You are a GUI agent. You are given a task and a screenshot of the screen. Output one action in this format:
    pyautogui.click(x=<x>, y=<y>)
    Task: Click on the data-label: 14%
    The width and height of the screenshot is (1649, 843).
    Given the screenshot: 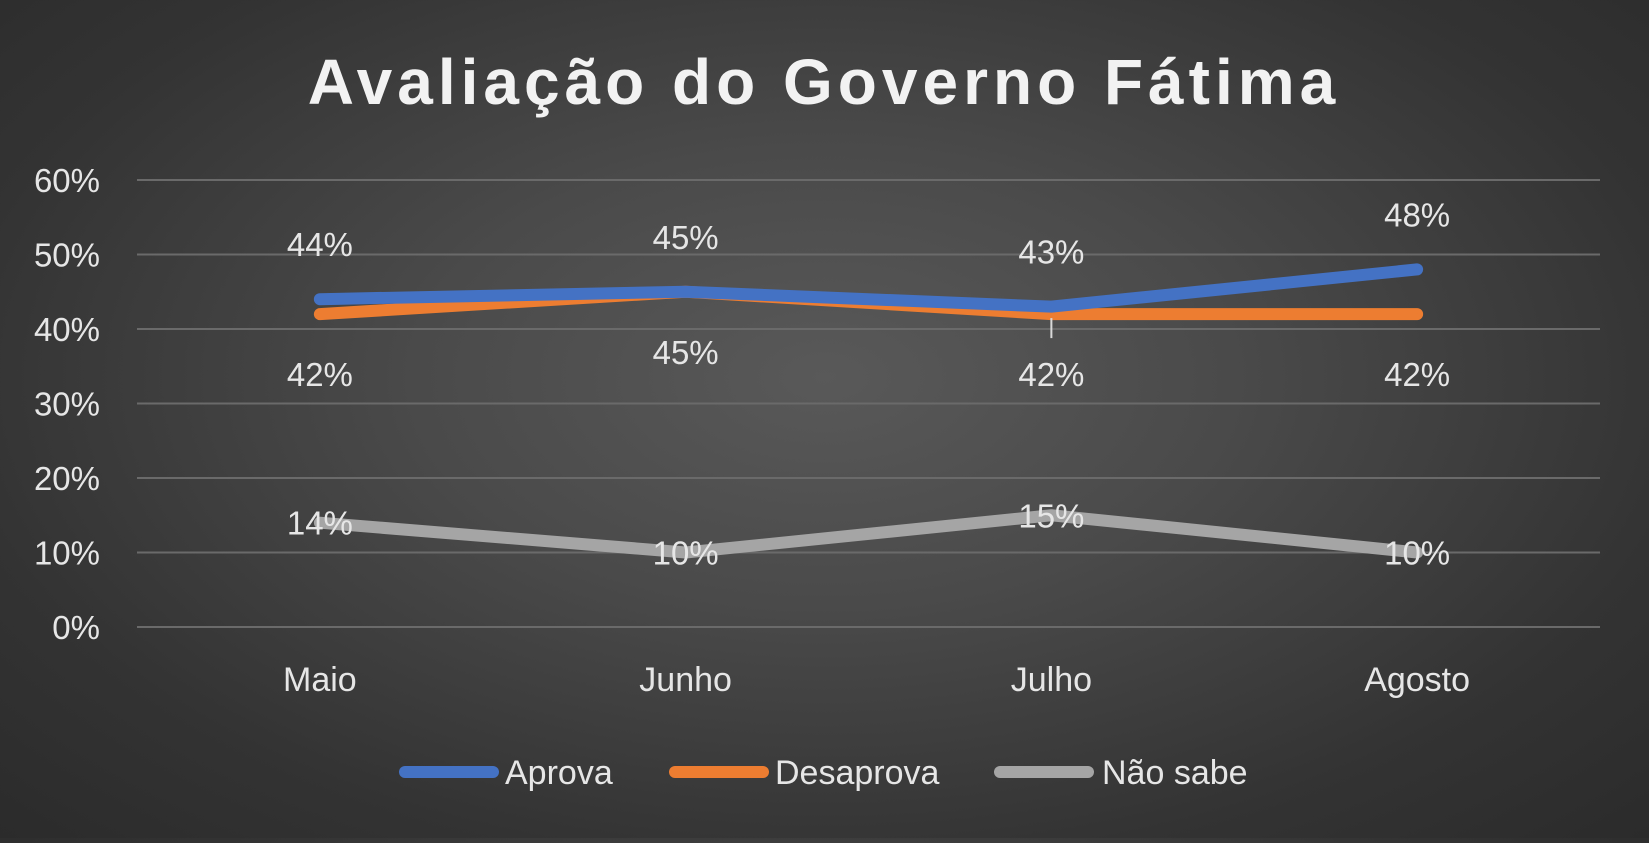 What is the action you would take?
    pyautogui.click(x=320, y=523)
    